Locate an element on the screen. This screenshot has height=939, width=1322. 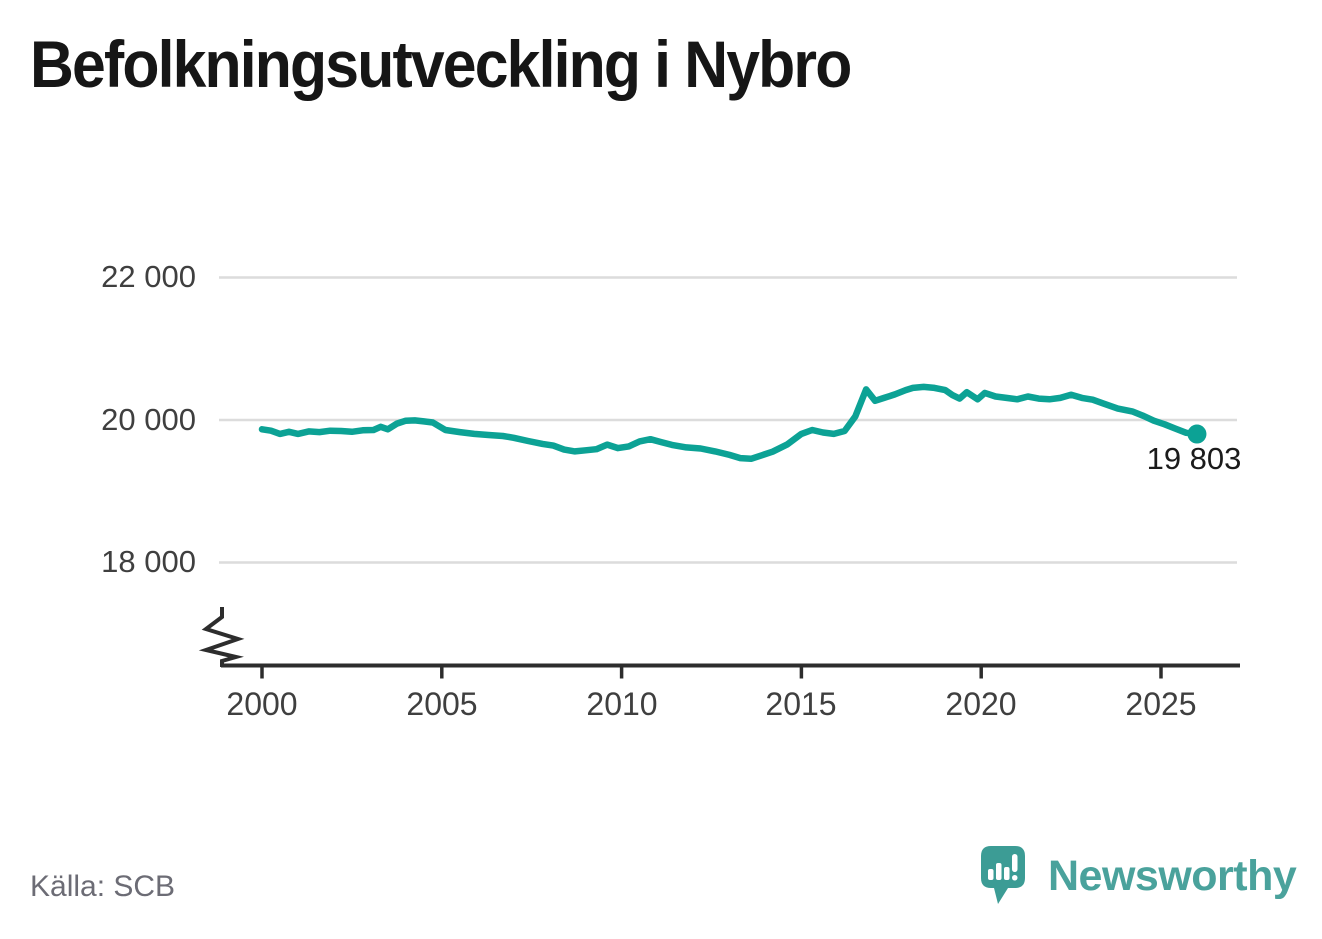
x-axis-tick-label-2015: 2015 is located at coordinates (801, 704).